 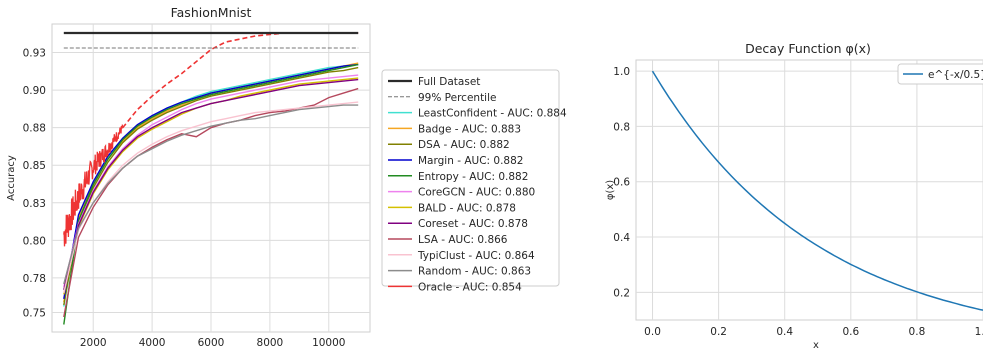 I want to click on x-tick-label-2: 1.0, so click(x=979, y=332).